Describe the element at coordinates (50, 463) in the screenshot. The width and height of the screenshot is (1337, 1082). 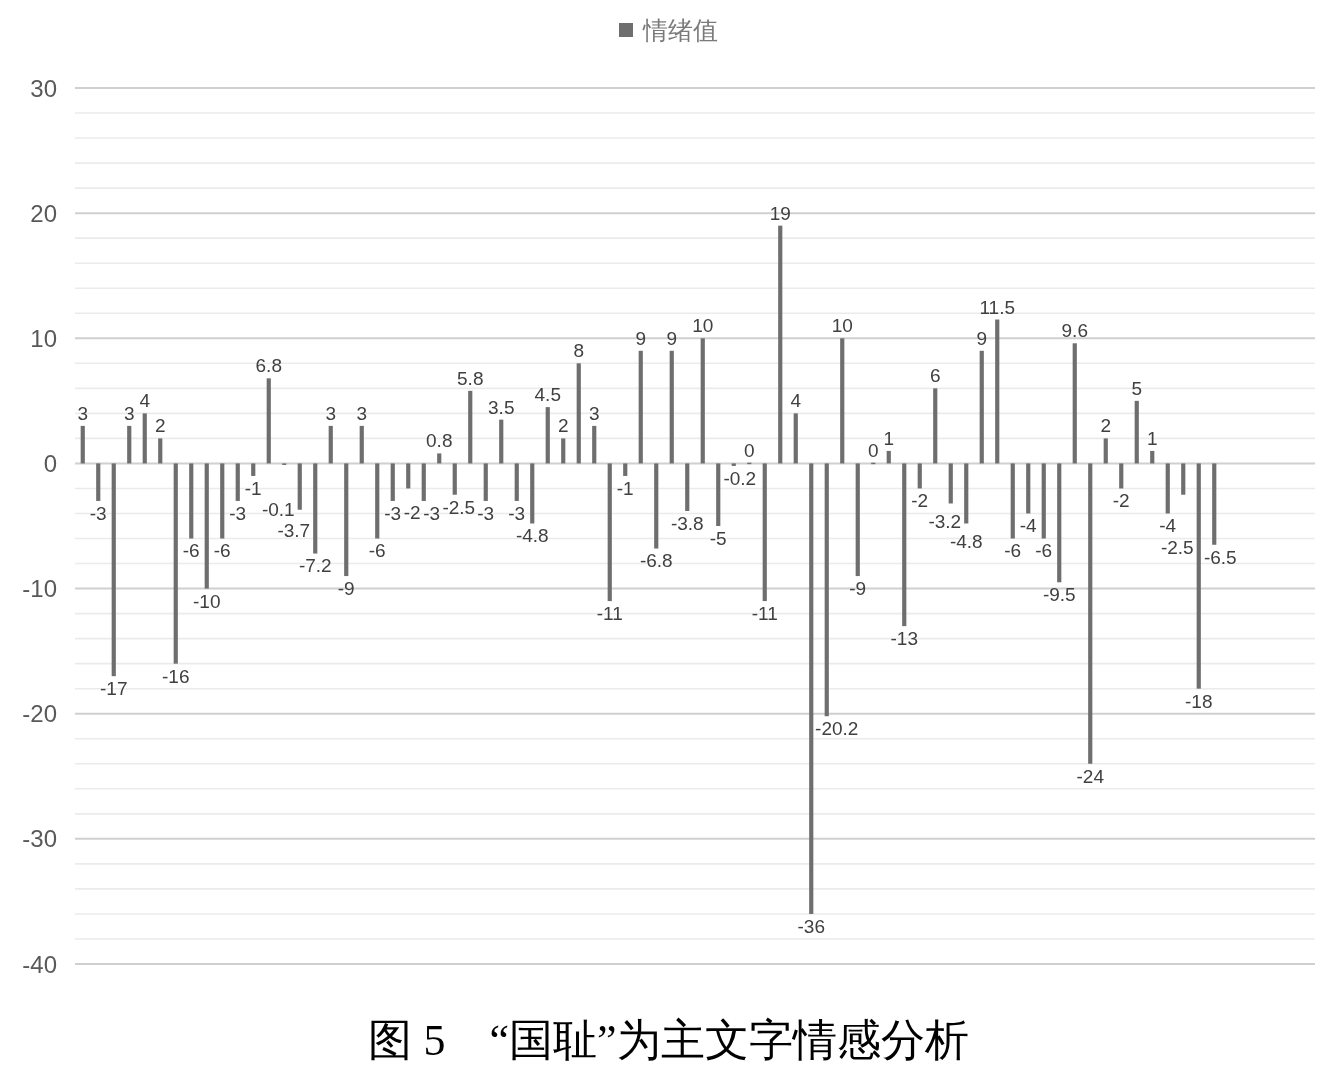
I see `y-tick-label: 0` at that location.